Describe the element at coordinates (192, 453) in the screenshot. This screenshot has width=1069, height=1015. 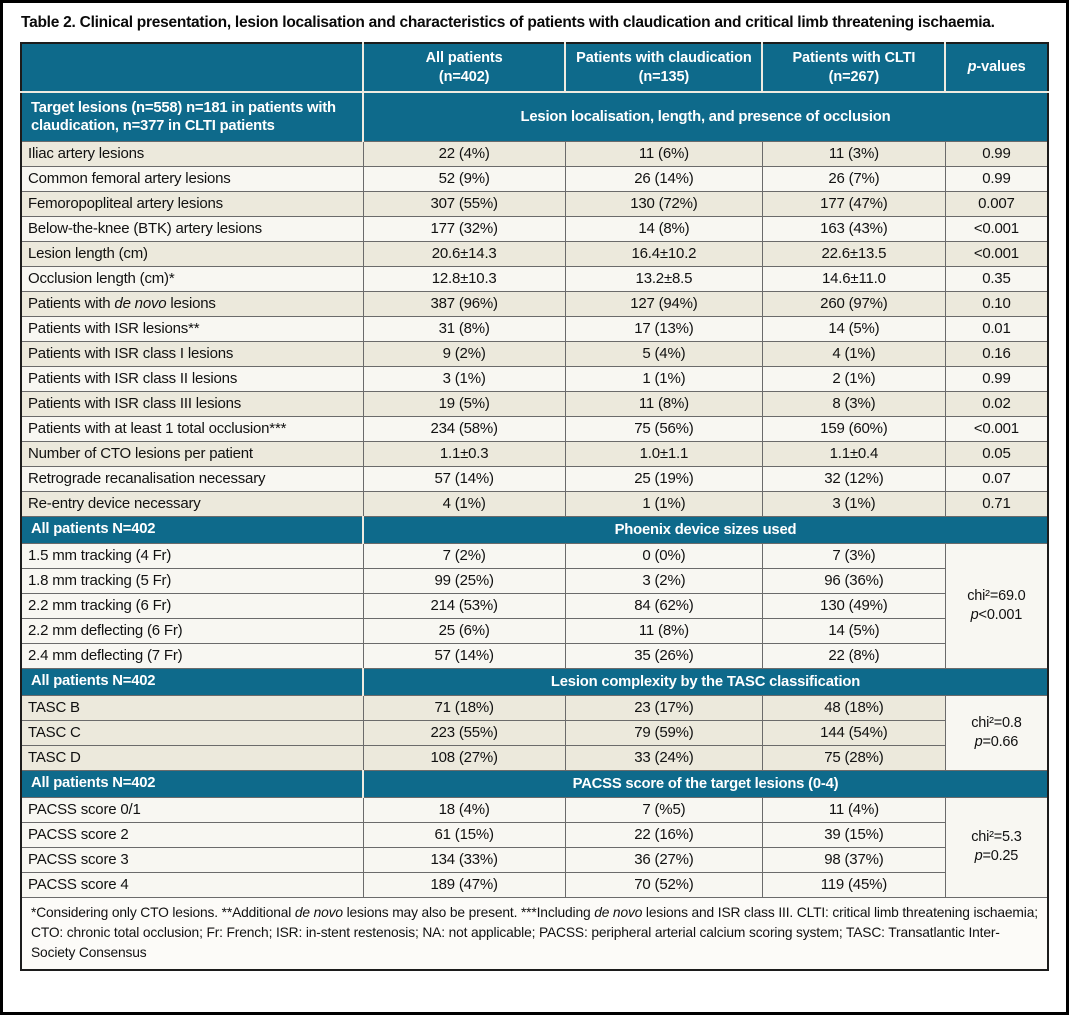
I see `row-label: Number of CTO lesions per patient` at that location.